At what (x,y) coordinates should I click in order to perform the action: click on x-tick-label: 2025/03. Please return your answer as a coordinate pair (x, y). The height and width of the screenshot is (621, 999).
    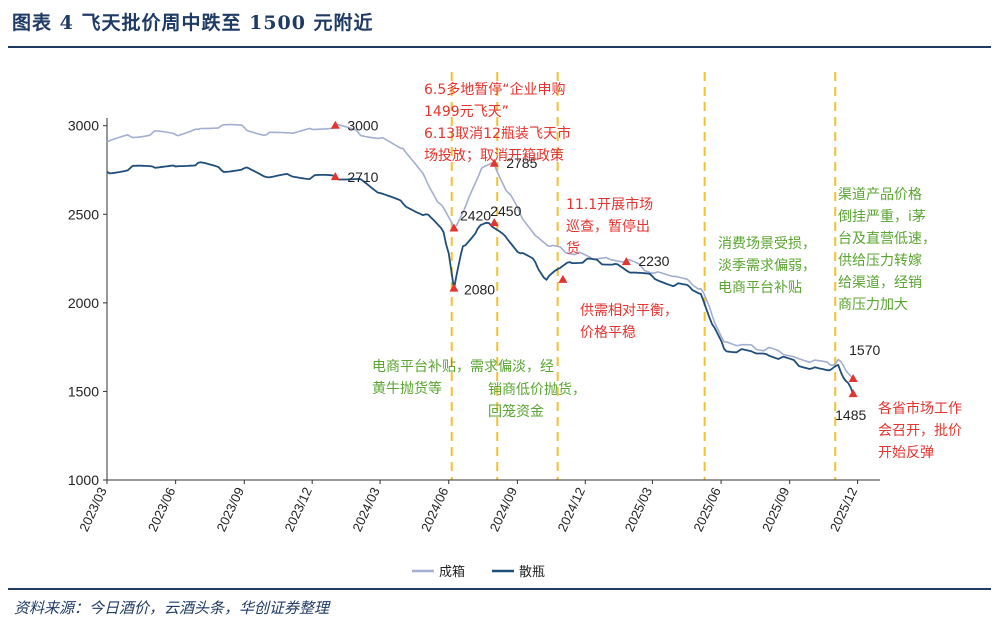
    Looking at the image, I should click on (638, 509).